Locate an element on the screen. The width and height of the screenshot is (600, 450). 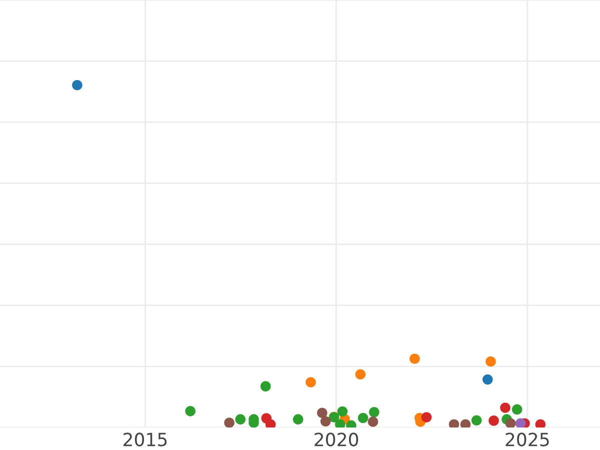
x-tick-label: 2020 is located at coordinates (336, 439).